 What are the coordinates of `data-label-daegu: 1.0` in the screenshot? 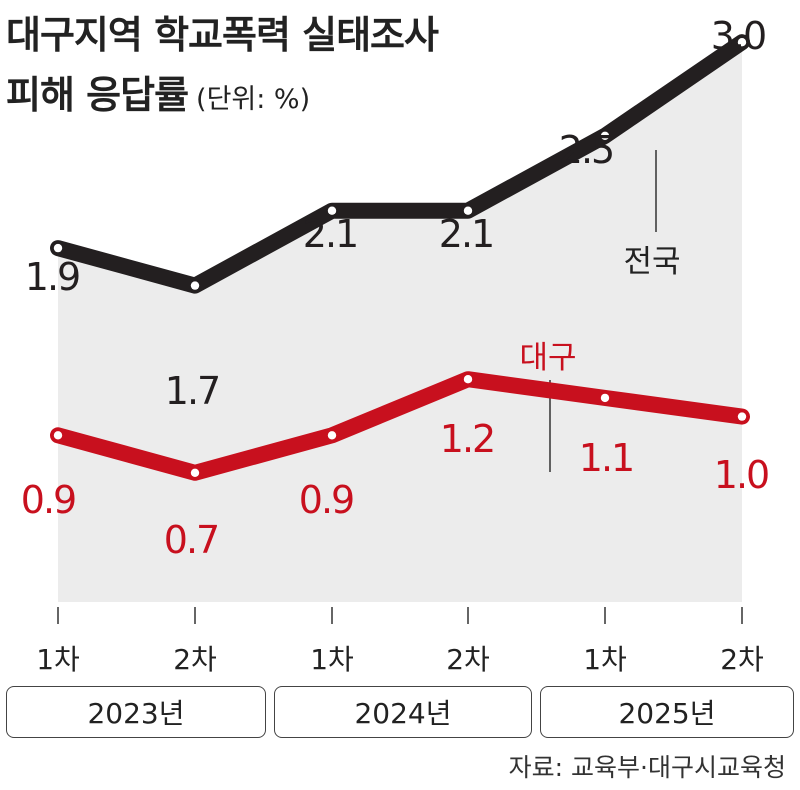 It's located at (741, 475).